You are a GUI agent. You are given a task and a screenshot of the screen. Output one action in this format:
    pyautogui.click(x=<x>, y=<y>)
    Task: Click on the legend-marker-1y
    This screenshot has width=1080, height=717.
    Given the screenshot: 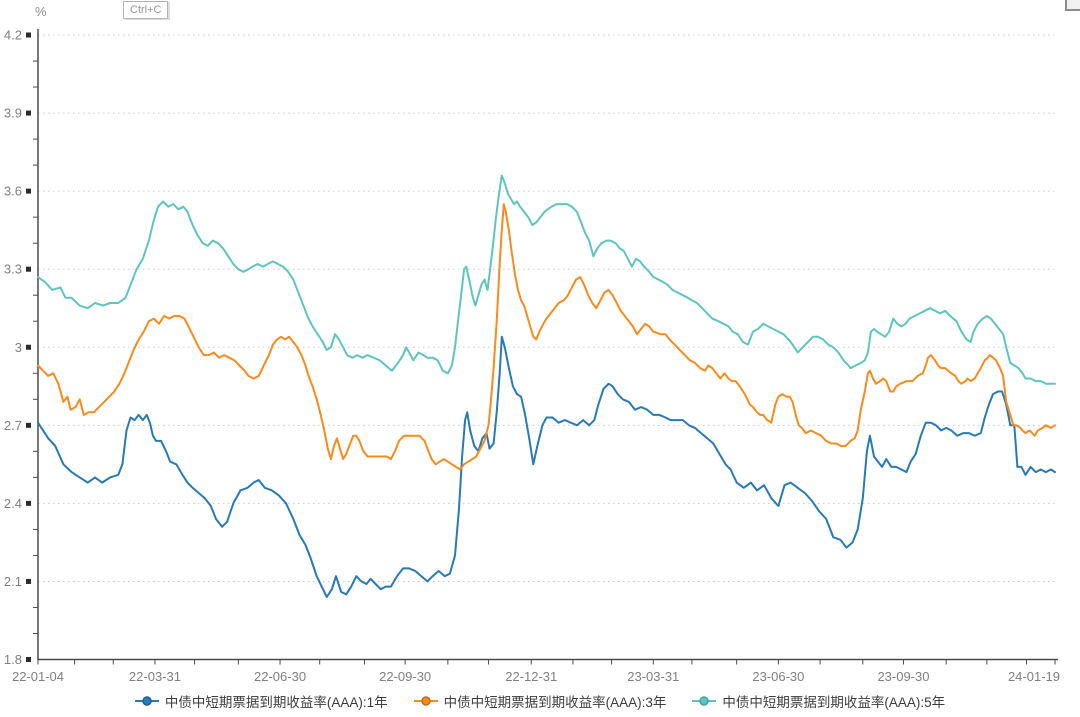 What is the action you would take?
    pyautogui.click(x=146, y=701)
    